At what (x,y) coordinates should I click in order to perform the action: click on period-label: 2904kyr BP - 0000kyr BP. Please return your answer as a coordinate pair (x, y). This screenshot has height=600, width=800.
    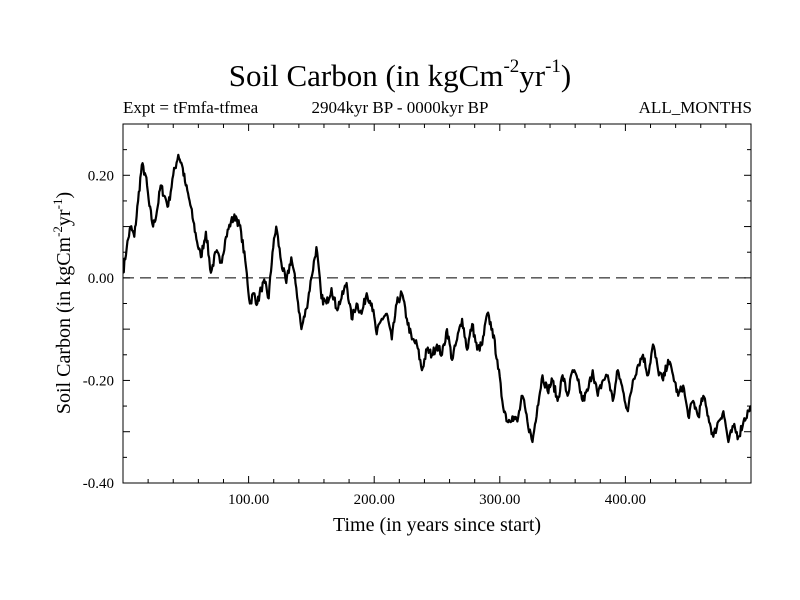
    Looking at the image, I should click on (400, 107).